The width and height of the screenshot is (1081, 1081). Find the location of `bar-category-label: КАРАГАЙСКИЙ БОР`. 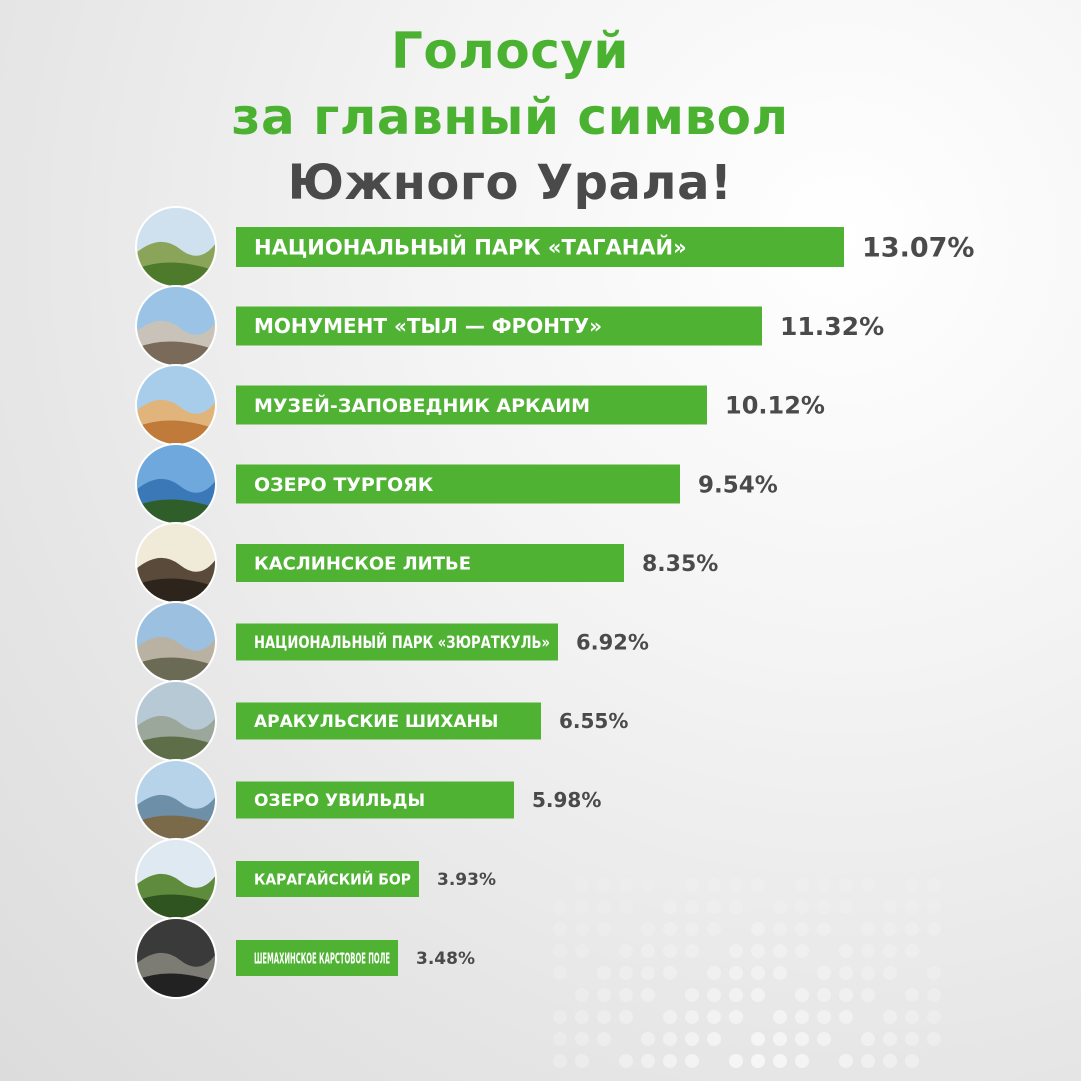

bar-category-label: КАРАГАЙСКИЙ БОР is located at coordinates (332, 878).